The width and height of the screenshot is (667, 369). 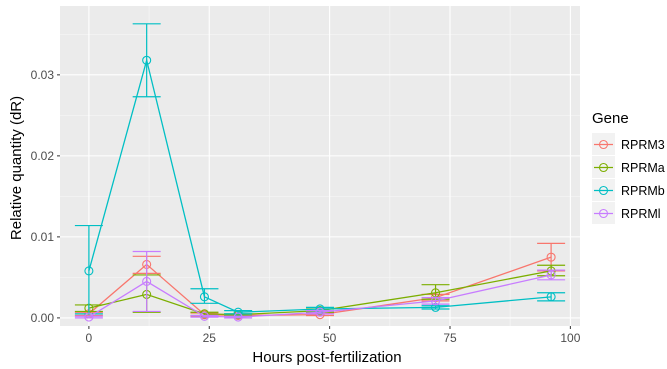 What do you see at coordinates (326, 357) in the screenshot?
I see `x-axis-title: Hours post-fertilization` at bounding box center [326, 357].